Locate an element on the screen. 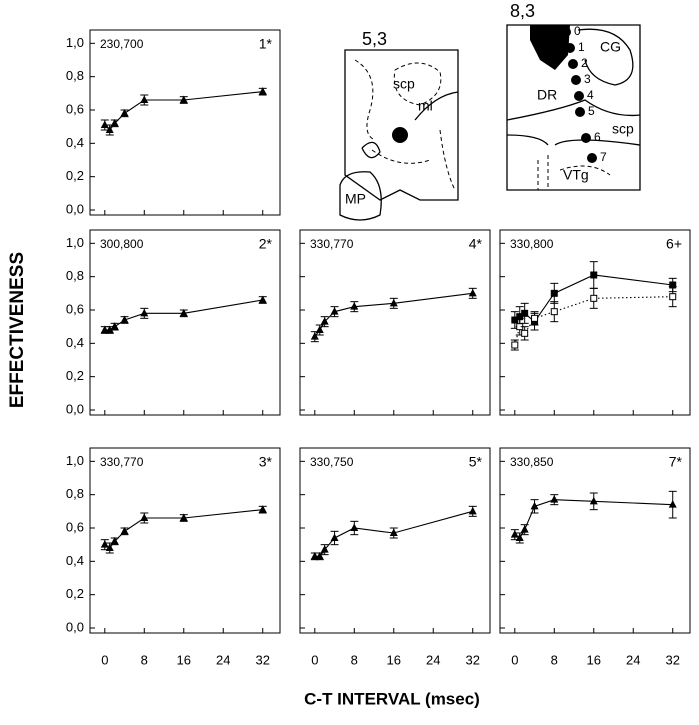 The height and width of the screenshot is (725, 699). panel-title: 330,750 is located at coordinates (332, 462).